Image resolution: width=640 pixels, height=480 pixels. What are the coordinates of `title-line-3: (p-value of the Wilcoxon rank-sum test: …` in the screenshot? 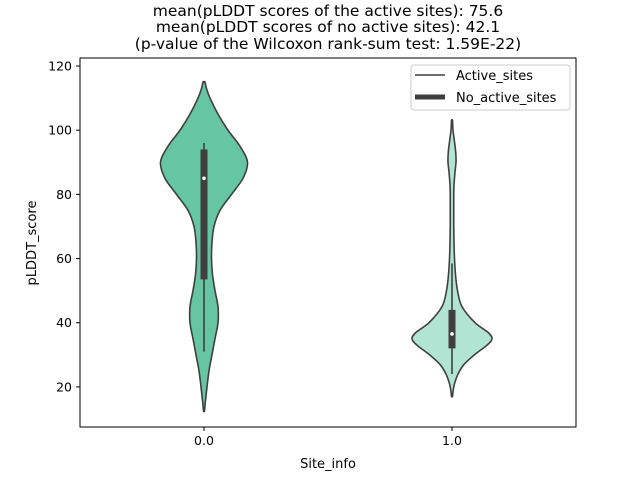 It's located at (328, 44).